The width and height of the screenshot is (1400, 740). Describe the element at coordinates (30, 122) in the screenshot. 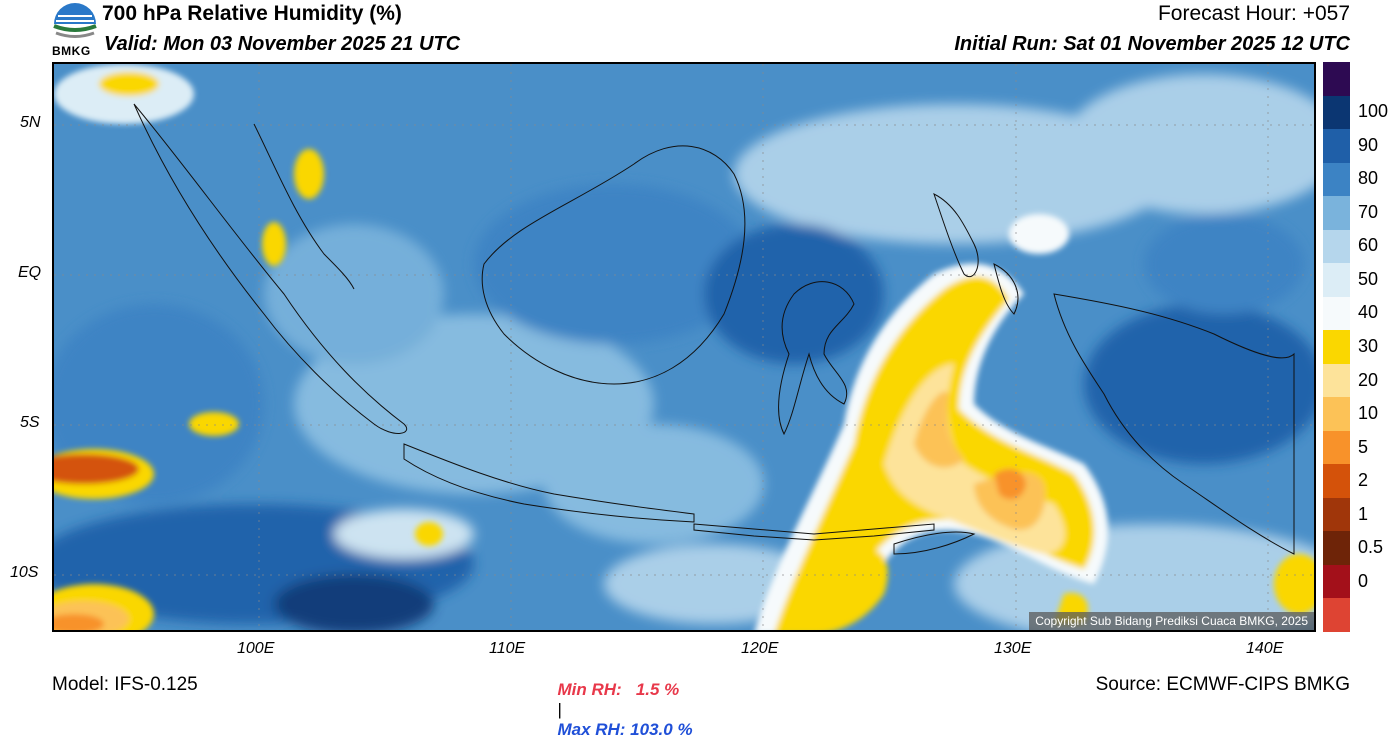

I see `lat-label-5n: 5N` at that location.